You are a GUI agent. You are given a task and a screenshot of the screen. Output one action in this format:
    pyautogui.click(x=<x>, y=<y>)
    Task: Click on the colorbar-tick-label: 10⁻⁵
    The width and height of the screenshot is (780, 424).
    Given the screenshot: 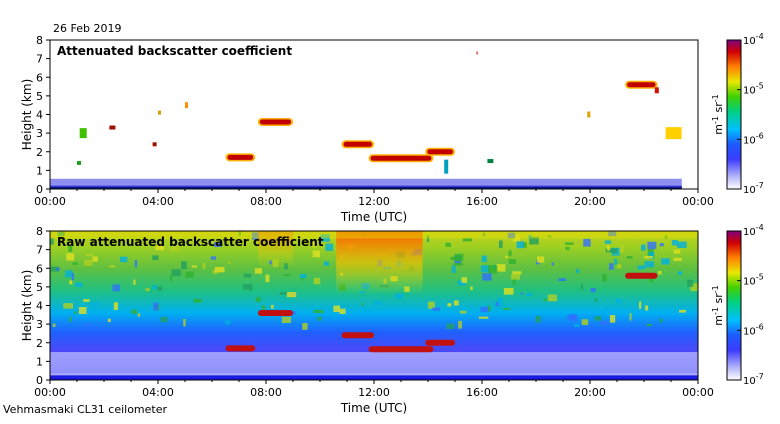 What is the action you would take?
    pyautogui.click(x=753, y=280)
    